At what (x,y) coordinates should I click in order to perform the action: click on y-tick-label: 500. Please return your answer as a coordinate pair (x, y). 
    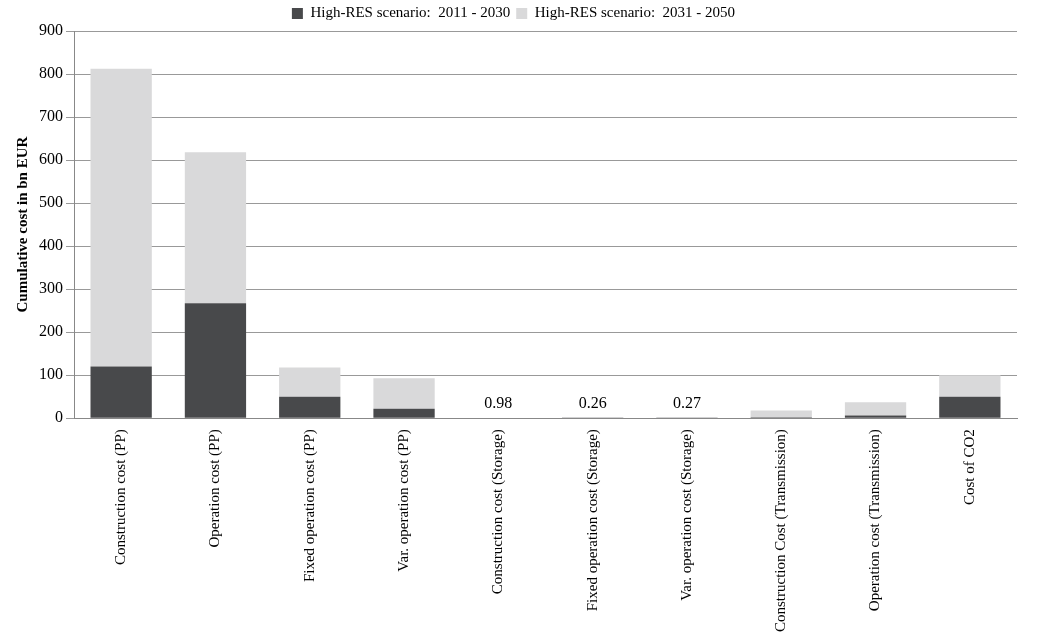
    Looking at the image, I should click on (51, 202).